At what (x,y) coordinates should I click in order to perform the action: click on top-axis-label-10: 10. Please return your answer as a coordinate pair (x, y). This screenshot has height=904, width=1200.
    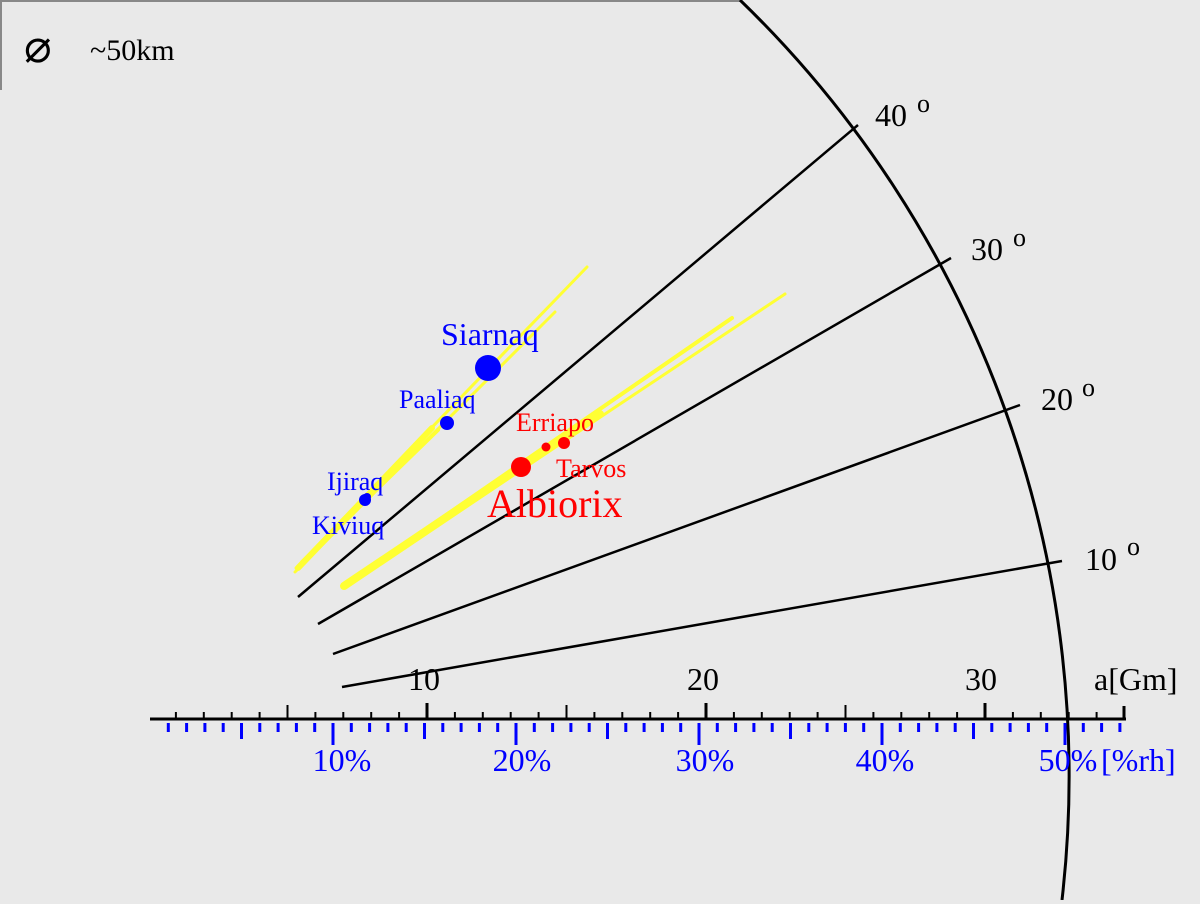
    Looking at the image, I should click on (424, 679).